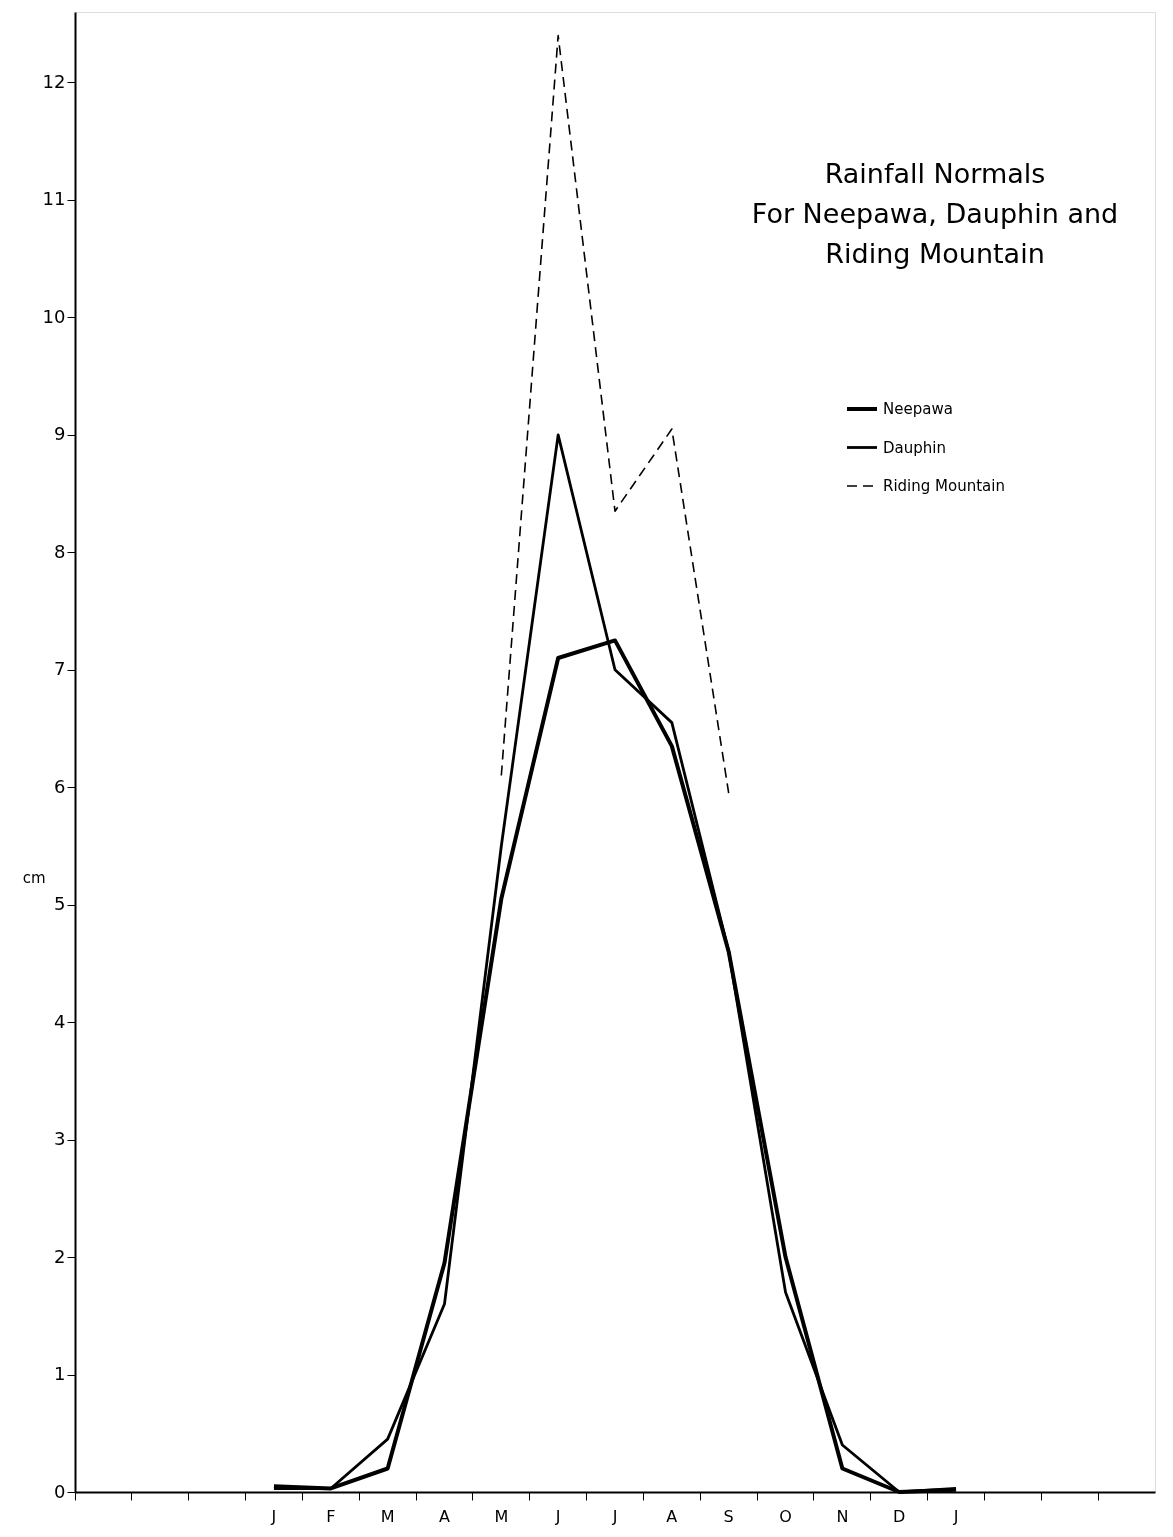  What do you see at coordinates (944, 486) in the screenshot?
I see `legend-label: Riding Mountain` at bounding box center [944, 486].